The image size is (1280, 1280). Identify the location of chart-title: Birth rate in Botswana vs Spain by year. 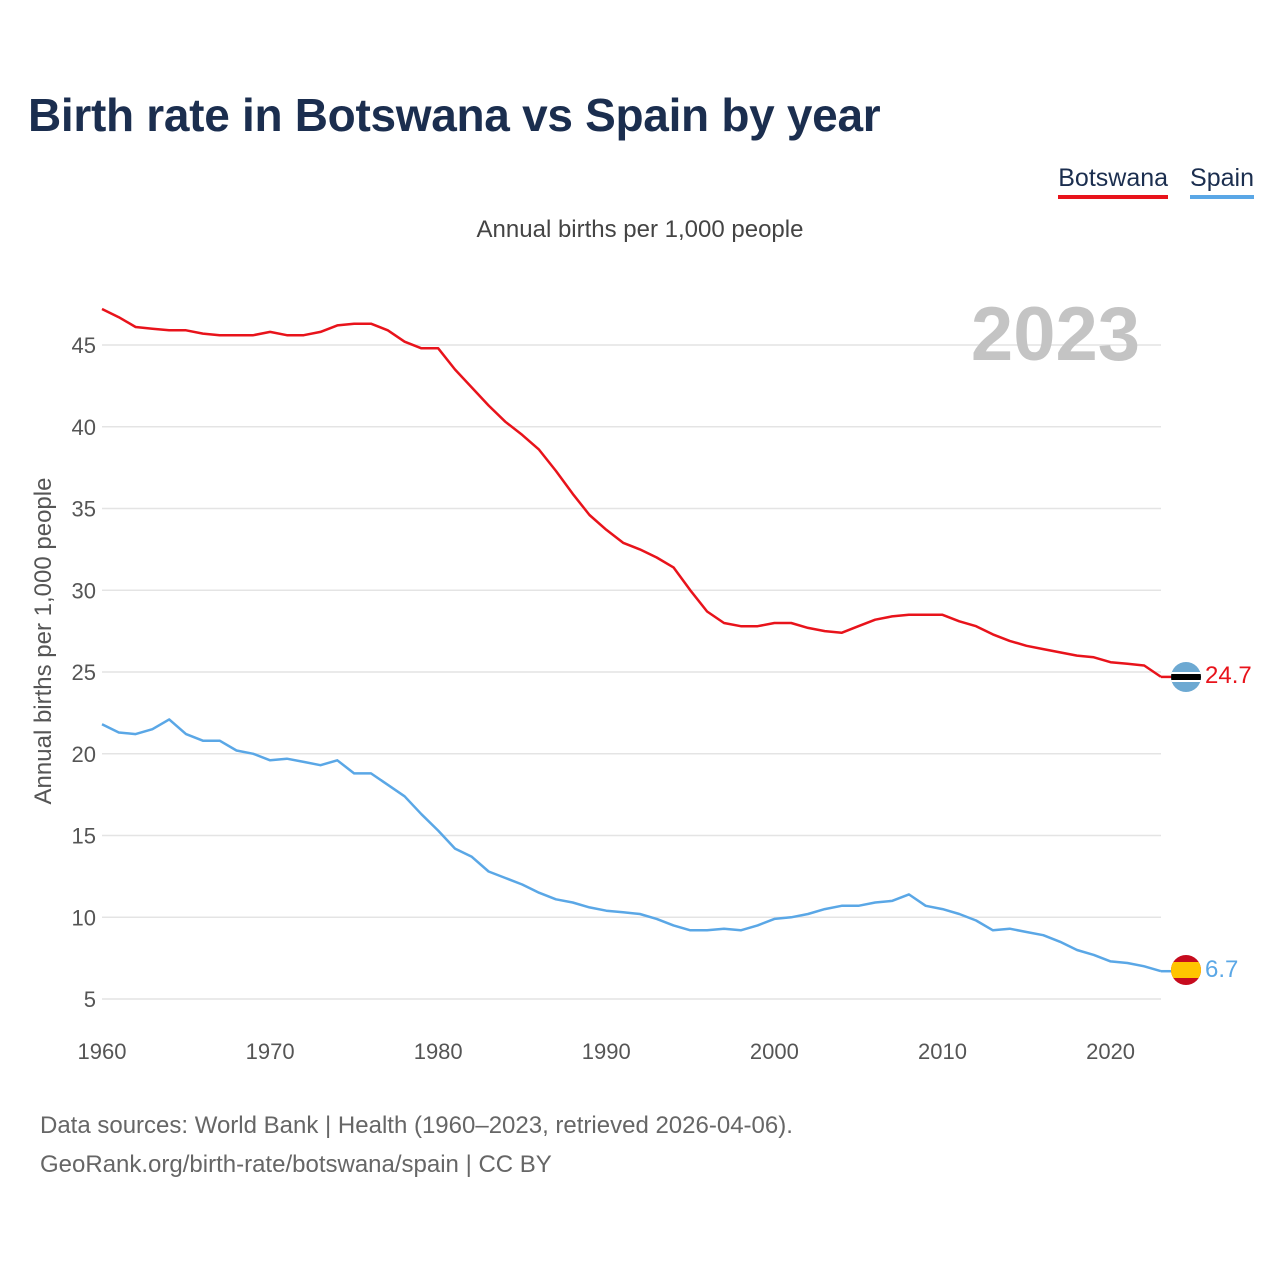
(454, 115).